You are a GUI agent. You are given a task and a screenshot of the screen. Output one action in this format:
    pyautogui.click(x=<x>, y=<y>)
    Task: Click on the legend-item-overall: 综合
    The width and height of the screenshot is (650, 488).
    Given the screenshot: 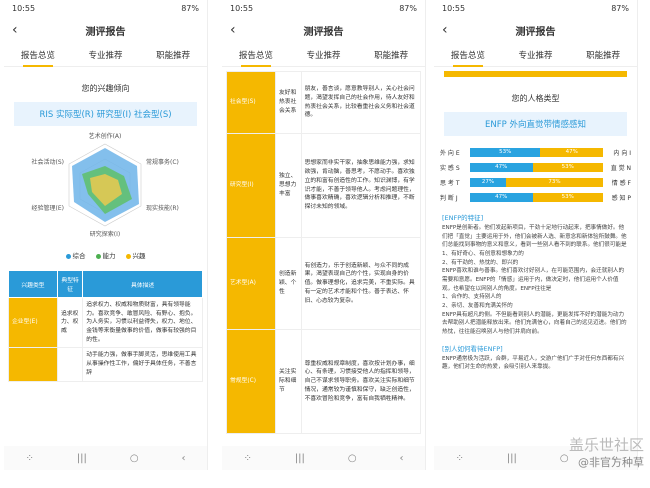 What is the action you would take?
    pyautogui.click(x=75, y=255)
    